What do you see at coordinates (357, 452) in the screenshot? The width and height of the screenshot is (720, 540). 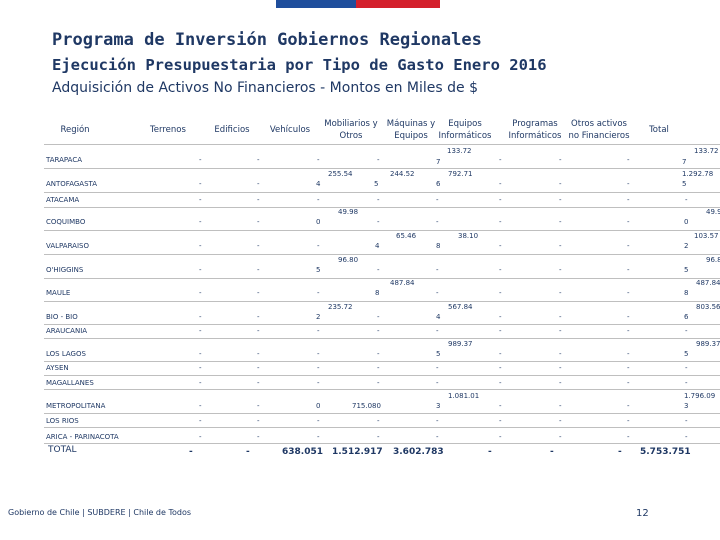 I see `total-mobiliarios: 1.512.917` at bounding box center [357, 452].